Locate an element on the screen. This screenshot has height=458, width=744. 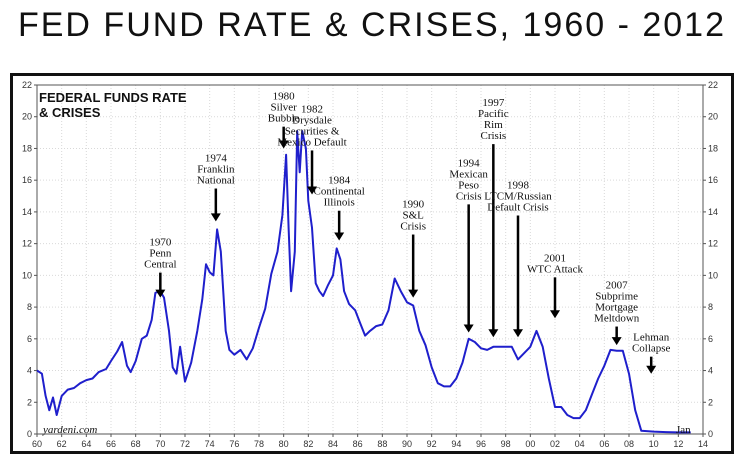
x-tick-label: 96 is located at coordinates (481, 444).